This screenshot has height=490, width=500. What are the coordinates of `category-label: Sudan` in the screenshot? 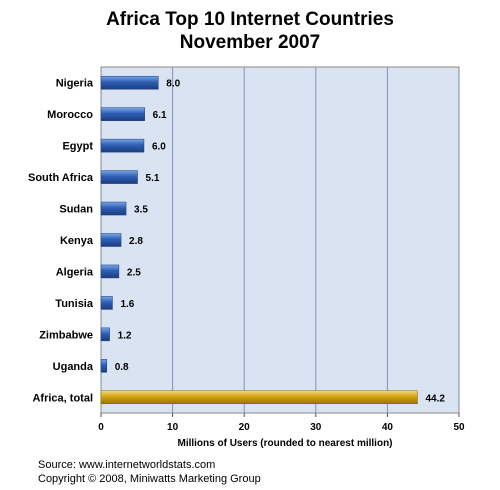 It's located at (76, 210).